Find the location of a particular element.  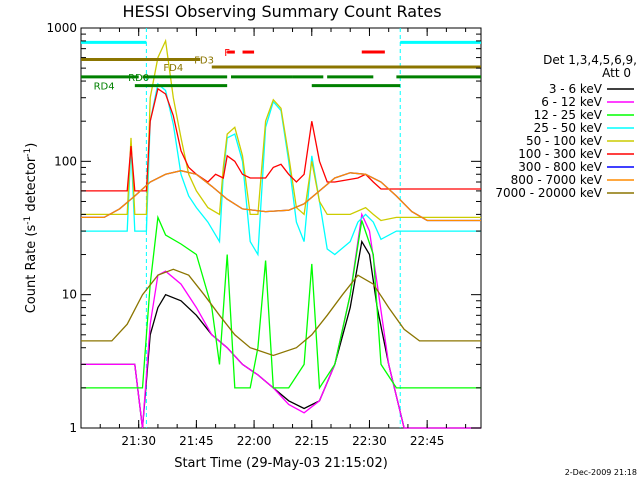

flag-label: F is located at coordinates (227, 53).